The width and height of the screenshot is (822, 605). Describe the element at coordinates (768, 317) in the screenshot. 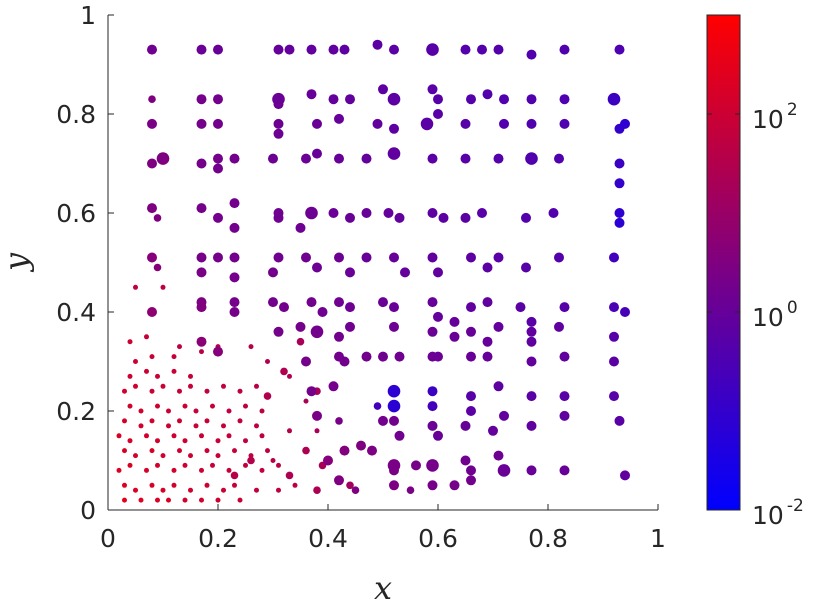

I see `colorbar-tick-base-1: 10` at that location.